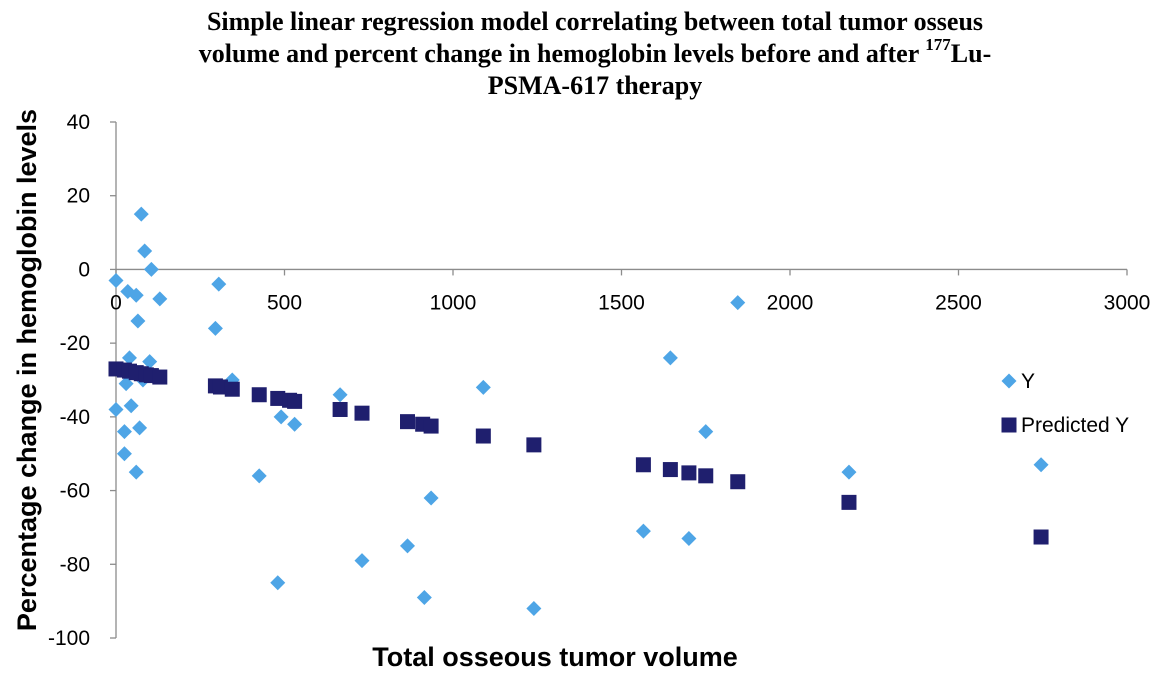 The height and width of the screenshot is (682, 1172). I want to click on legend: Y Predicted Y, so click(1065, 403).